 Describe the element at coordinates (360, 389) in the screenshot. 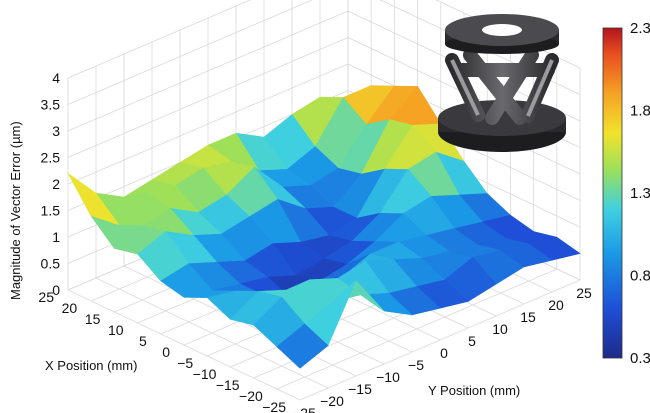

I see `y-tick-label: −15` at that location.